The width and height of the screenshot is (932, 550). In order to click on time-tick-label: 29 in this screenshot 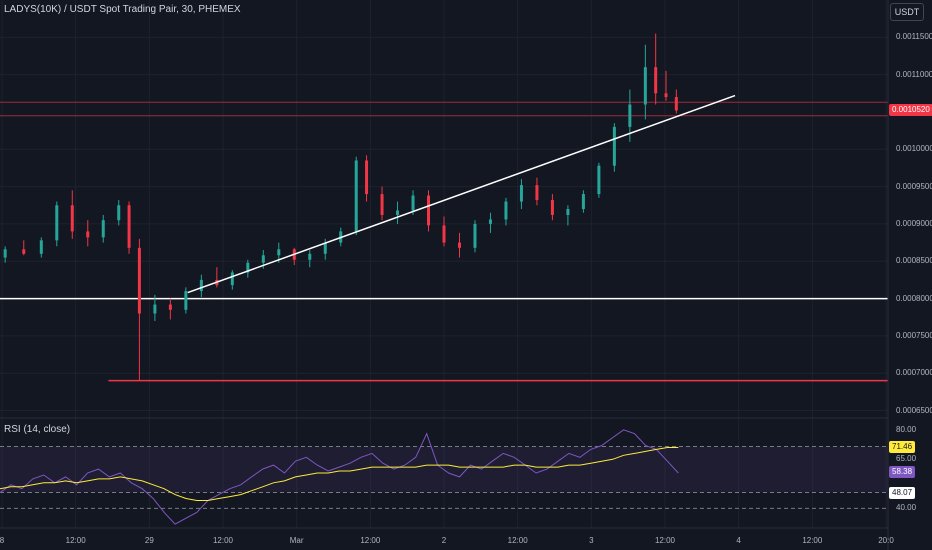, I will do `click(149, 540)`.